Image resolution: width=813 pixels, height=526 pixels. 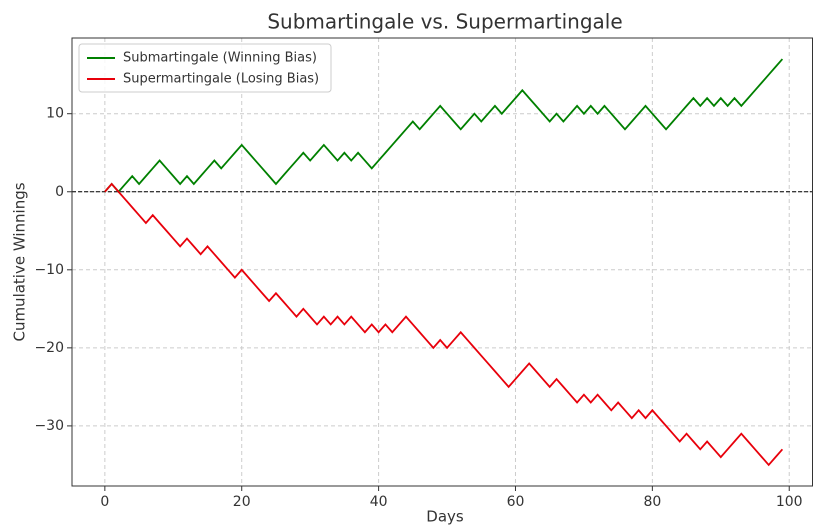 What do you see at coordinates (20, 261) in the screenshot?
I see `y-axis-label: Cumulative Winnings` at bounding box center [20, 261].